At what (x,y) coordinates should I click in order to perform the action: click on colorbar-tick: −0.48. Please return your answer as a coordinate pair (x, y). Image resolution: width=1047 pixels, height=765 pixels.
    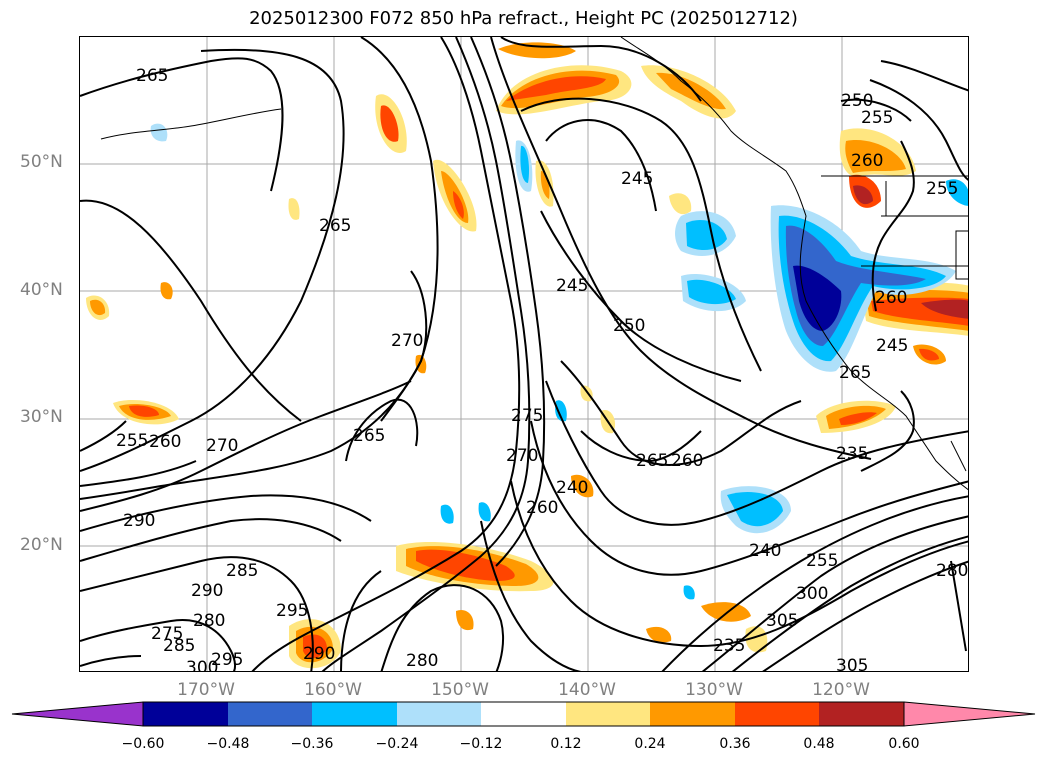
    Looking at the image, I should click on (228, 744).